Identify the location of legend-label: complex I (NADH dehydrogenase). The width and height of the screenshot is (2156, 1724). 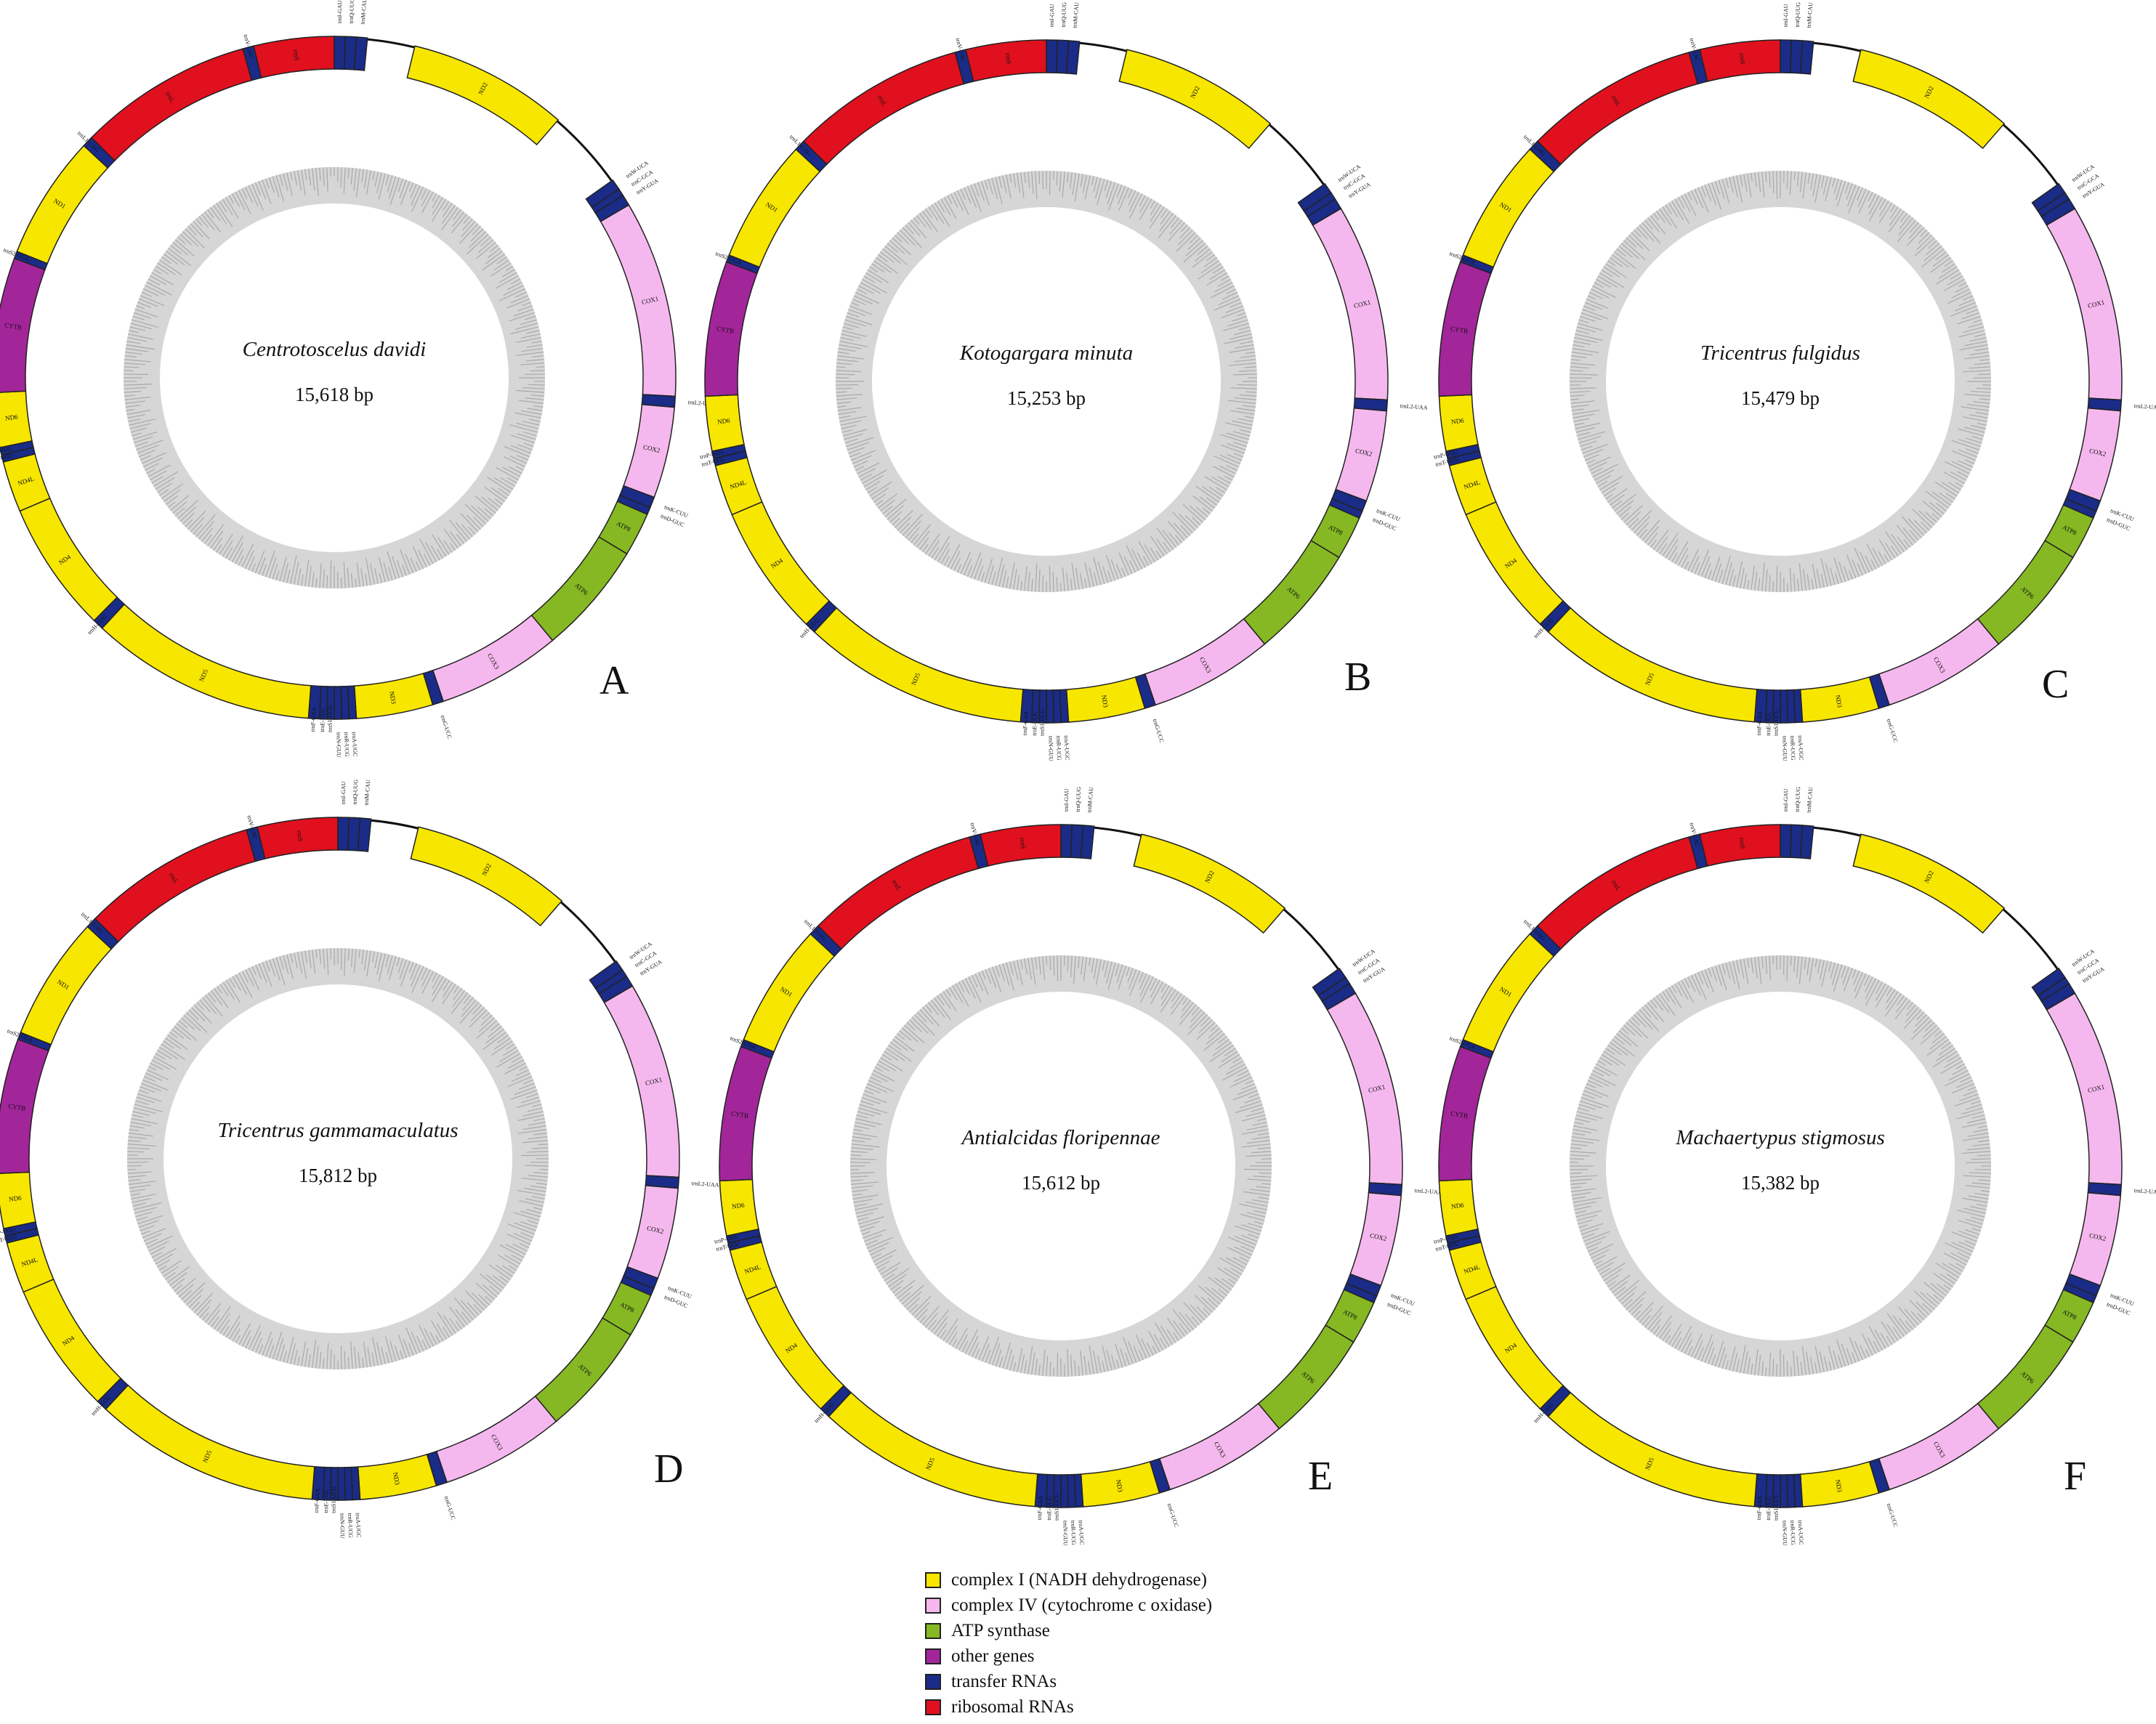
(1079, 1580).